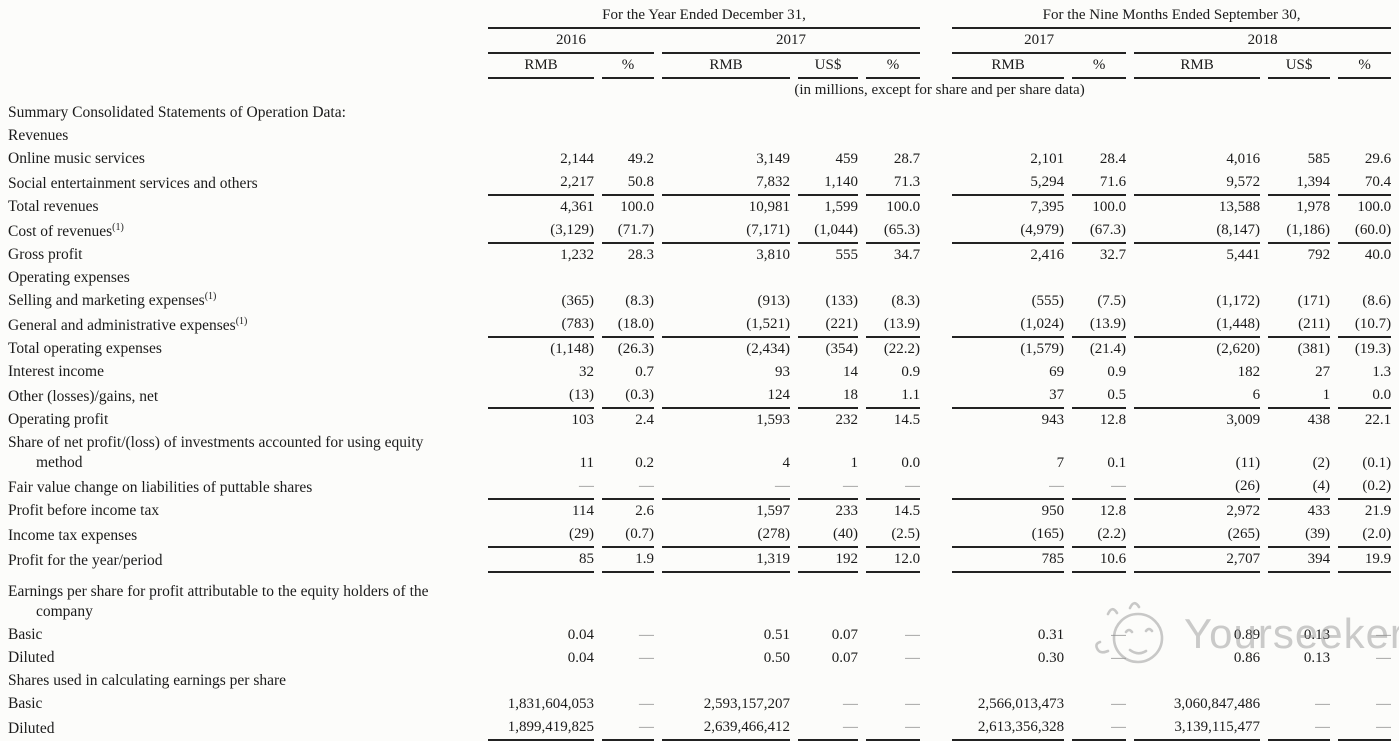 Image resolution: width=1399 pixels, height=741 pixels. Describe the element at coordinates (847, 255) in the screenshot. I see `cell-value: 555` at that location.